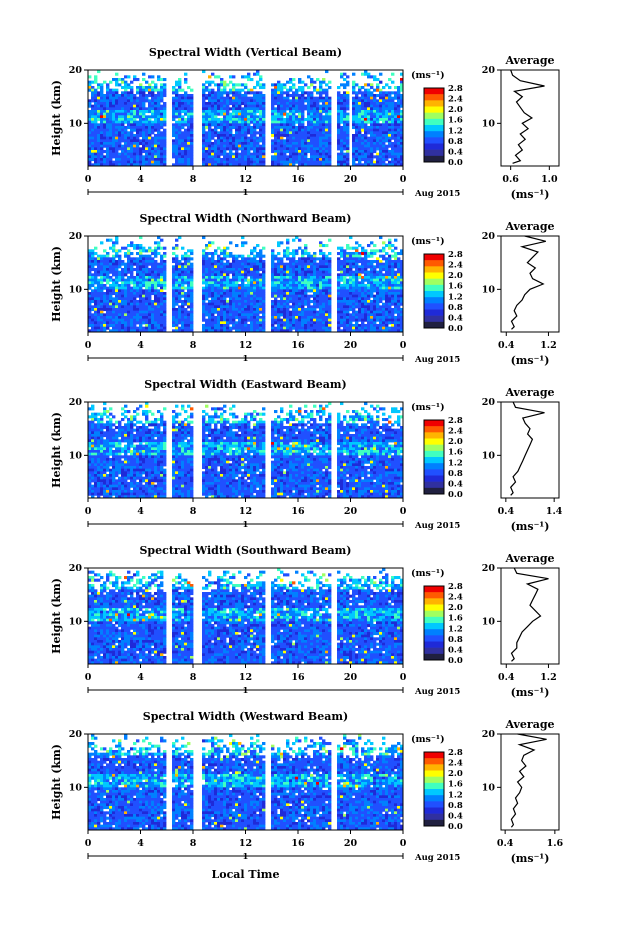 The height and width of the screenshot is (929, 620). Describe the element at coordinates (548, 677) in the screenshot. I see `average-x-tick-label: 1.2` at that location.